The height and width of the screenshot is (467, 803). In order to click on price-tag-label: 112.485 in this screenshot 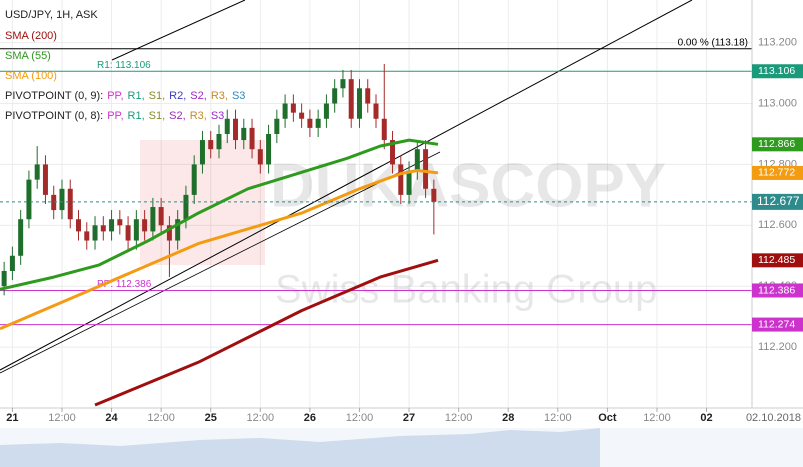, I will do `click(776, 260)`.